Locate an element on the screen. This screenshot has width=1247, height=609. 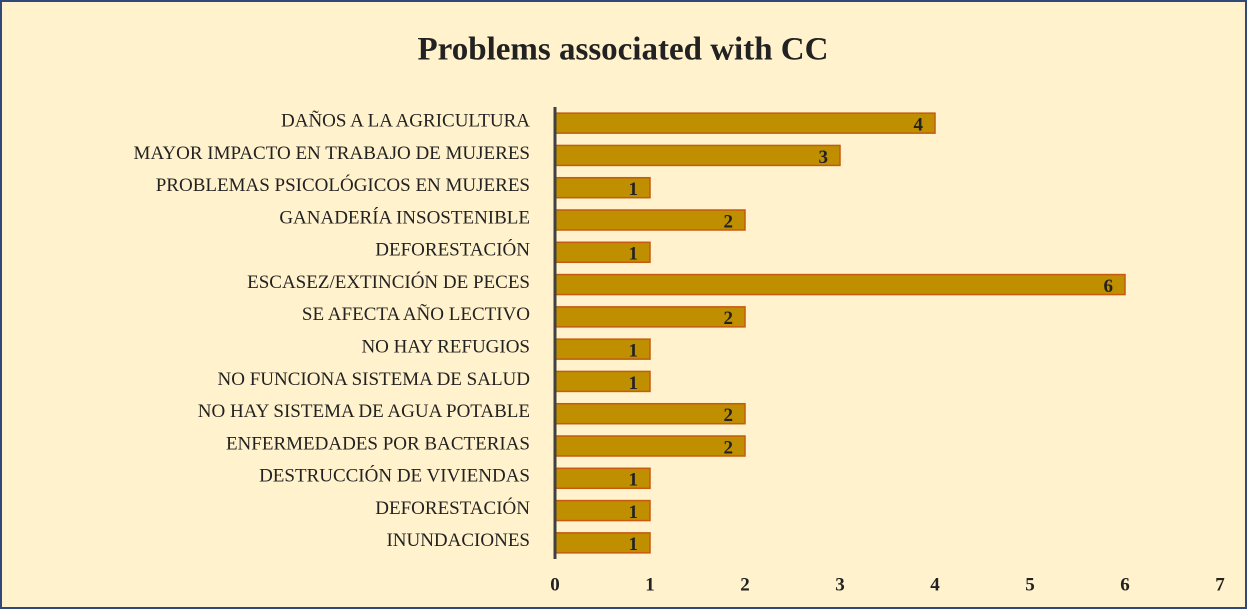
y-tick-label: PROBLEMAS PSICOLÓGICOS EN MUJERES is located at coordinates (343, 185).